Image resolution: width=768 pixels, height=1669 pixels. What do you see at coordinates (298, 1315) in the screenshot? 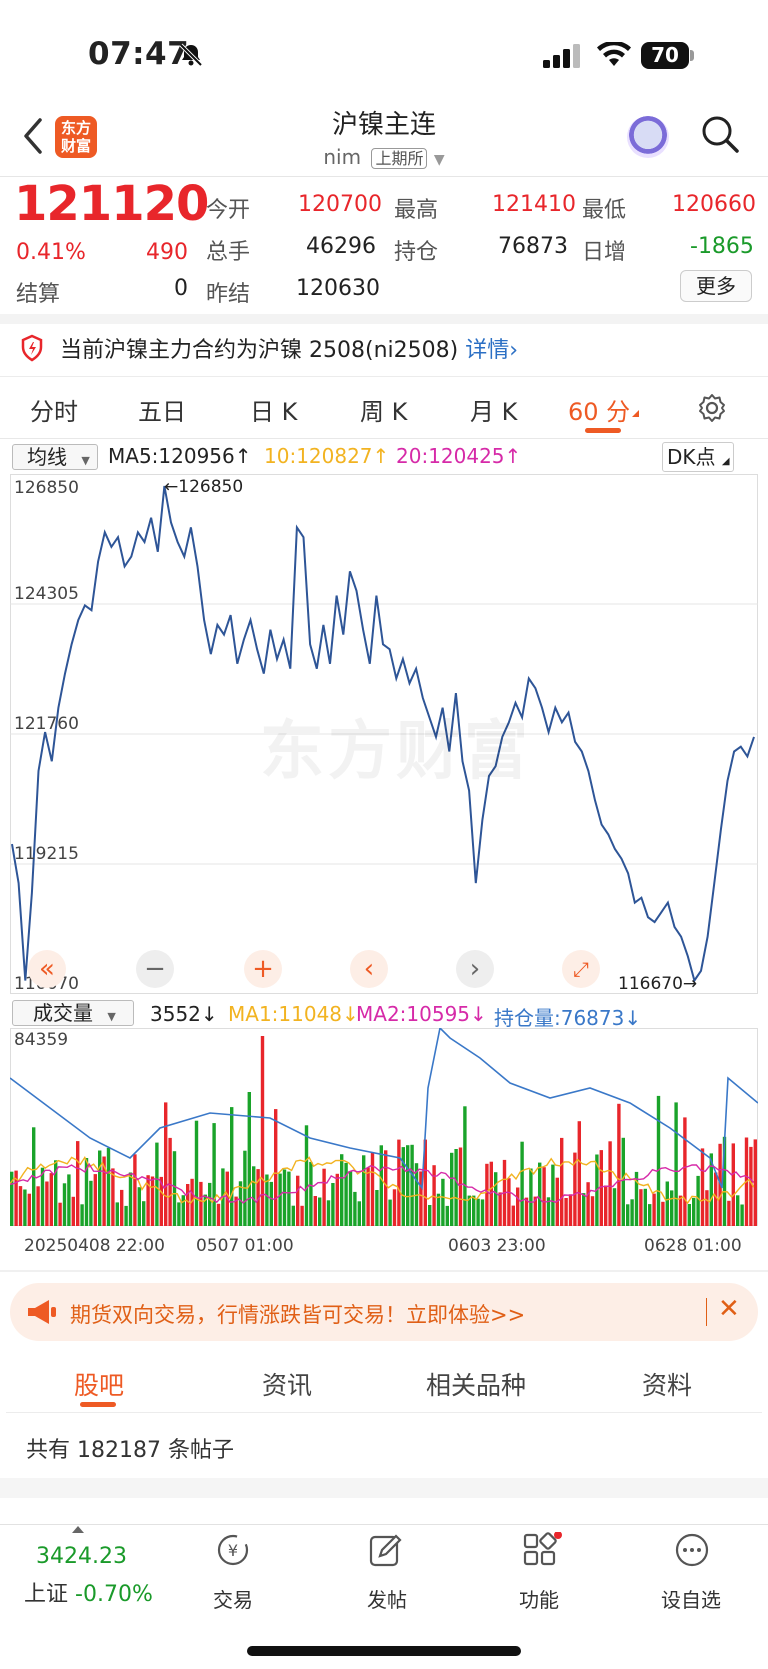
I see `promo-text: 期货双向交易，行情涨跌皆可交易！立即体验>>` at bounding box center [298, 1315].